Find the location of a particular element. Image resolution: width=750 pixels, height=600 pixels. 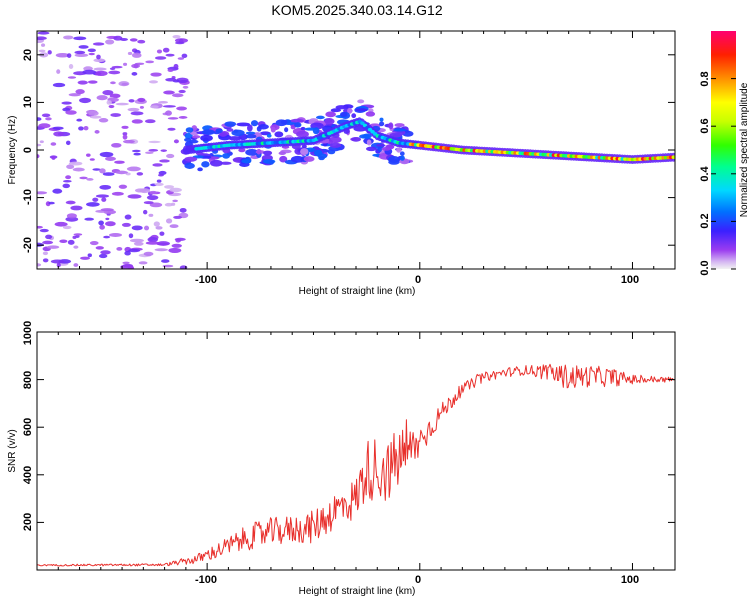

bottom-y-tick-label: 600 is located at coordinates (28, 427).